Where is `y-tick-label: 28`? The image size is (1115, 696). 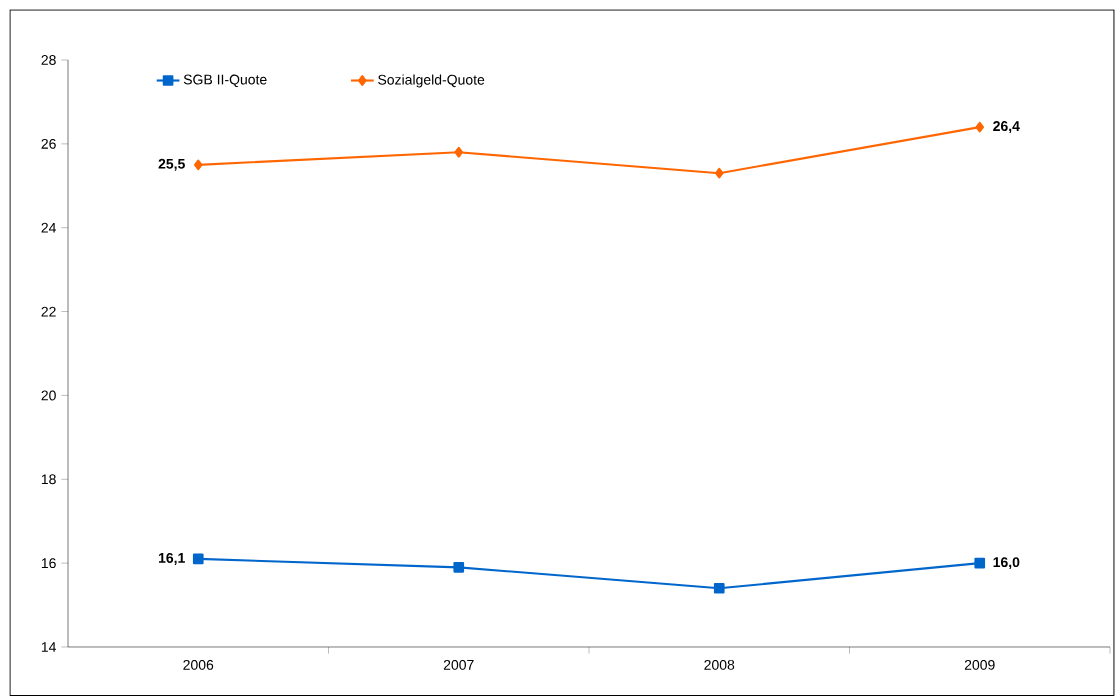
y-tick-label: 28 is located at coordinates (48, 60).